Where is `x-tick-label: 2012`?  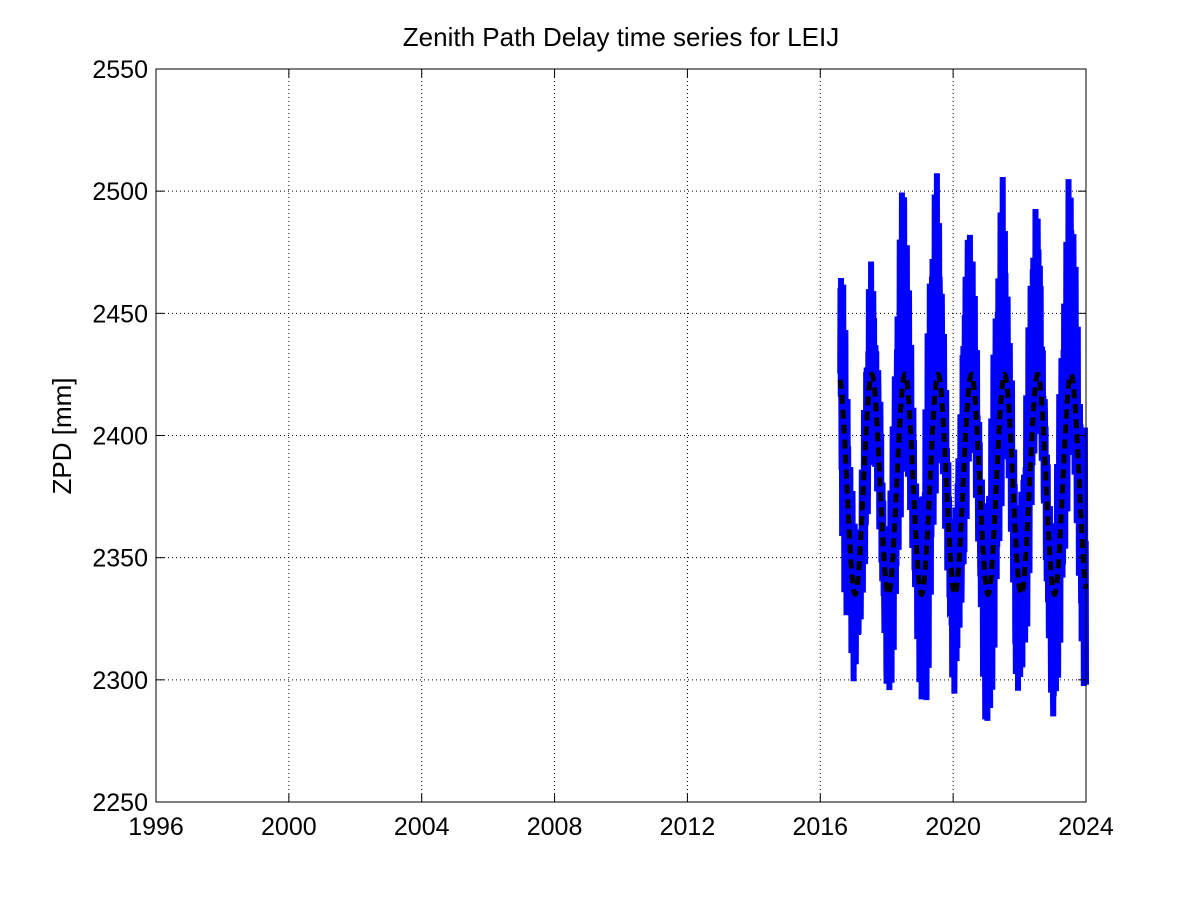 x-tick-label: 2012 is located at coordinates (688, 827).